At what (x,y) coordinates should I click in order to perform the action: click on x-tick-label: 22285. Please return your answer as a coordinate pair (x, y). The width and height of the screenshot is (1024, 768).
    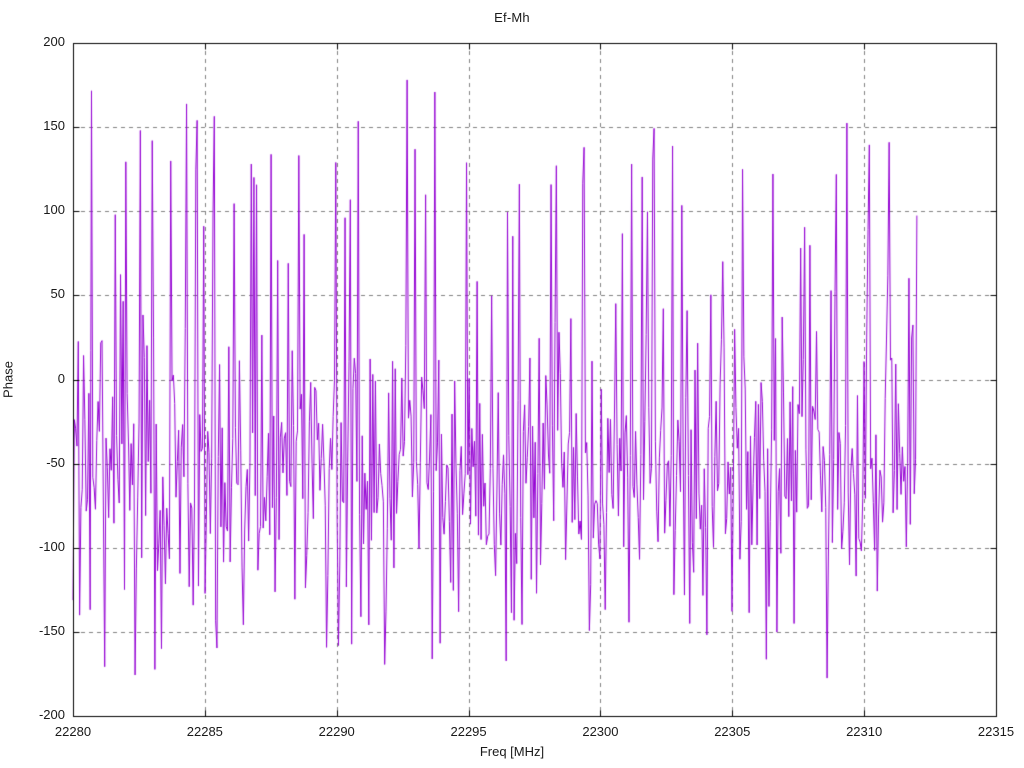
    Looking at the image, I should click on (204, 731).